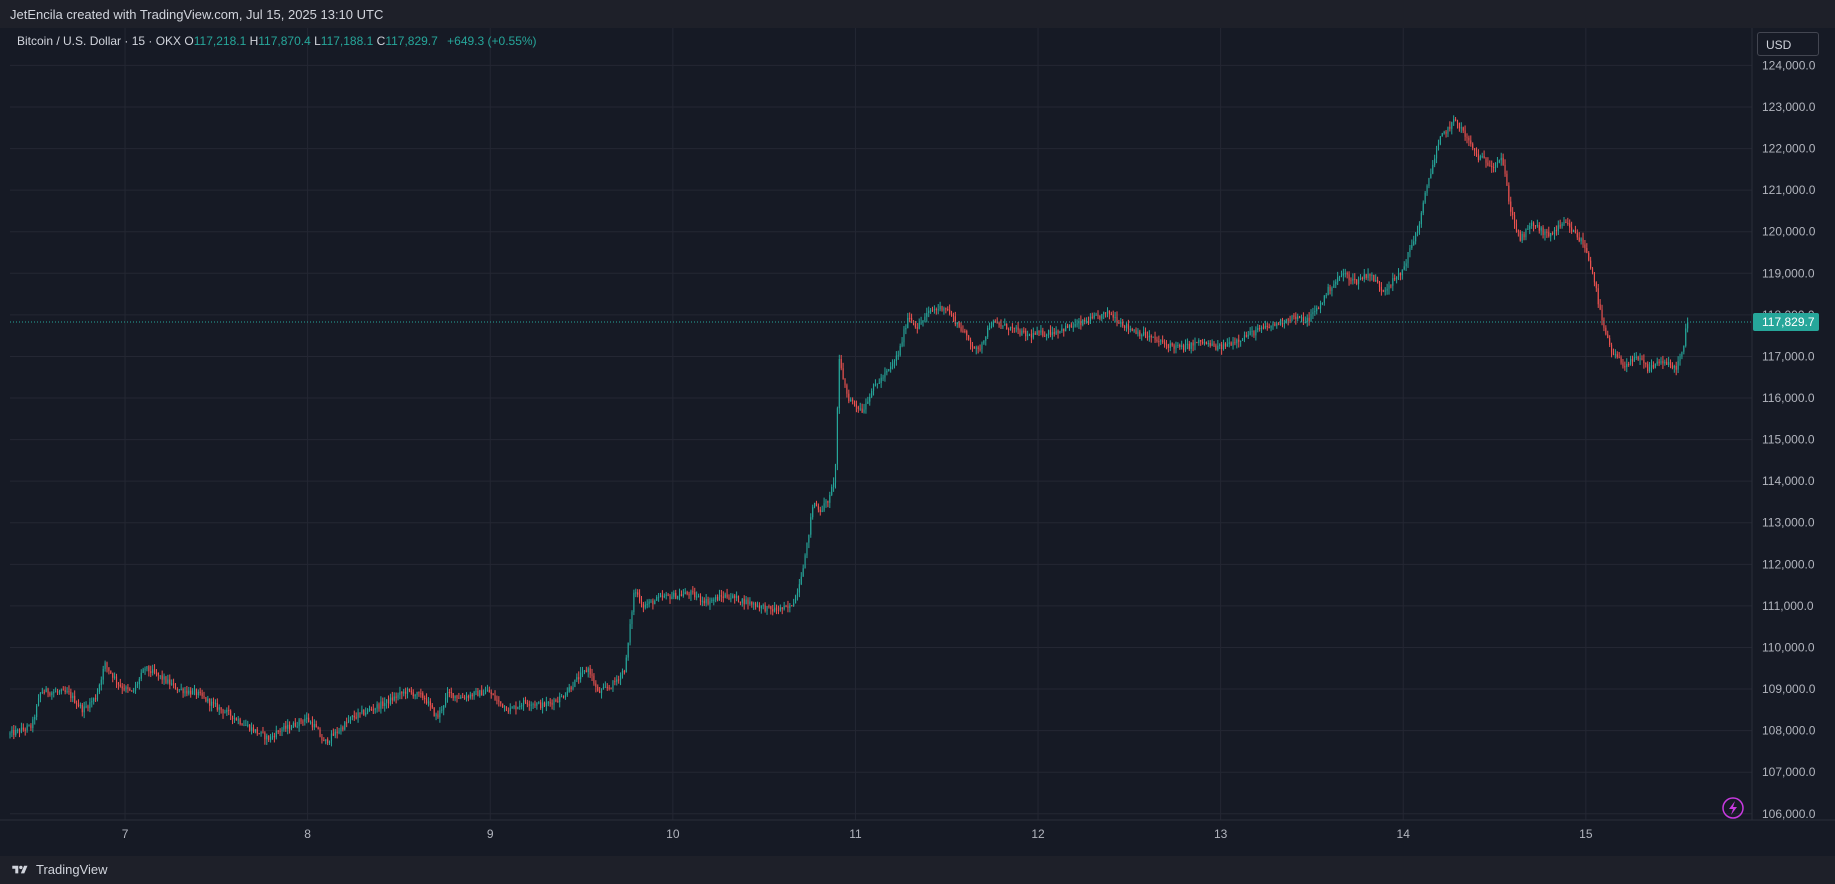 The width and height of the screenshot is (1835, 884). What do you see at coordinates (490, 834) in the screenshot?
I see `time-tick-label: 9` at bounding box center [490, 834].